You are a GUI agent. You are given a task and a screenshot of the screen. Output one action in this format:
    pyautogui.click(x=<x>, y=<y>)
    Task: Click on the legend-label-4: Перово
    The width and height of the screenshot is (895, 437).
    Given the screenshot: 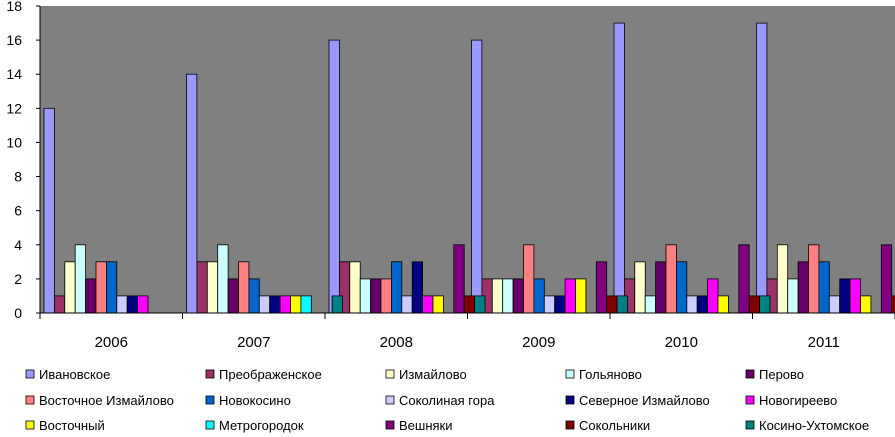 What is the action you would take?
    pyautogui.click(x=781, y=374)
    